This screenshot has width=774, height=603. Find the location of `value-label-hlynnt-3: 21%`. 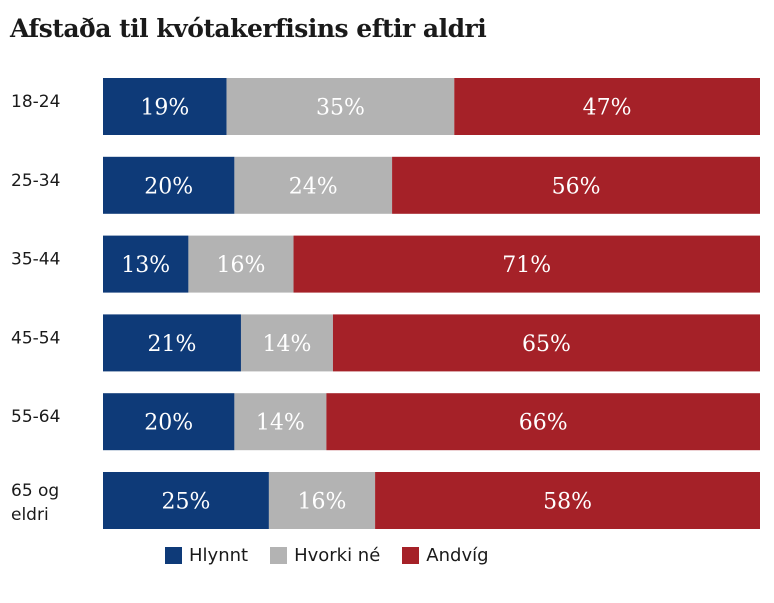

value-label-hlynnt-3: 21% is located at coordinates (172, 344).